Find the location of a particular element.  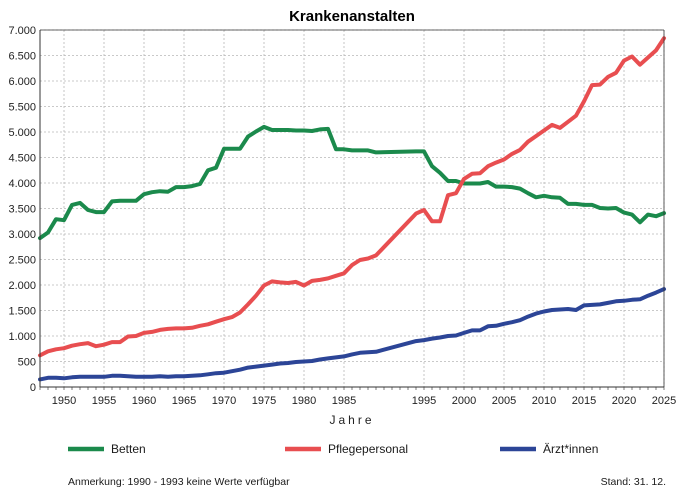

y-tick-label: 7.000 is located at coordinates (22, 31).